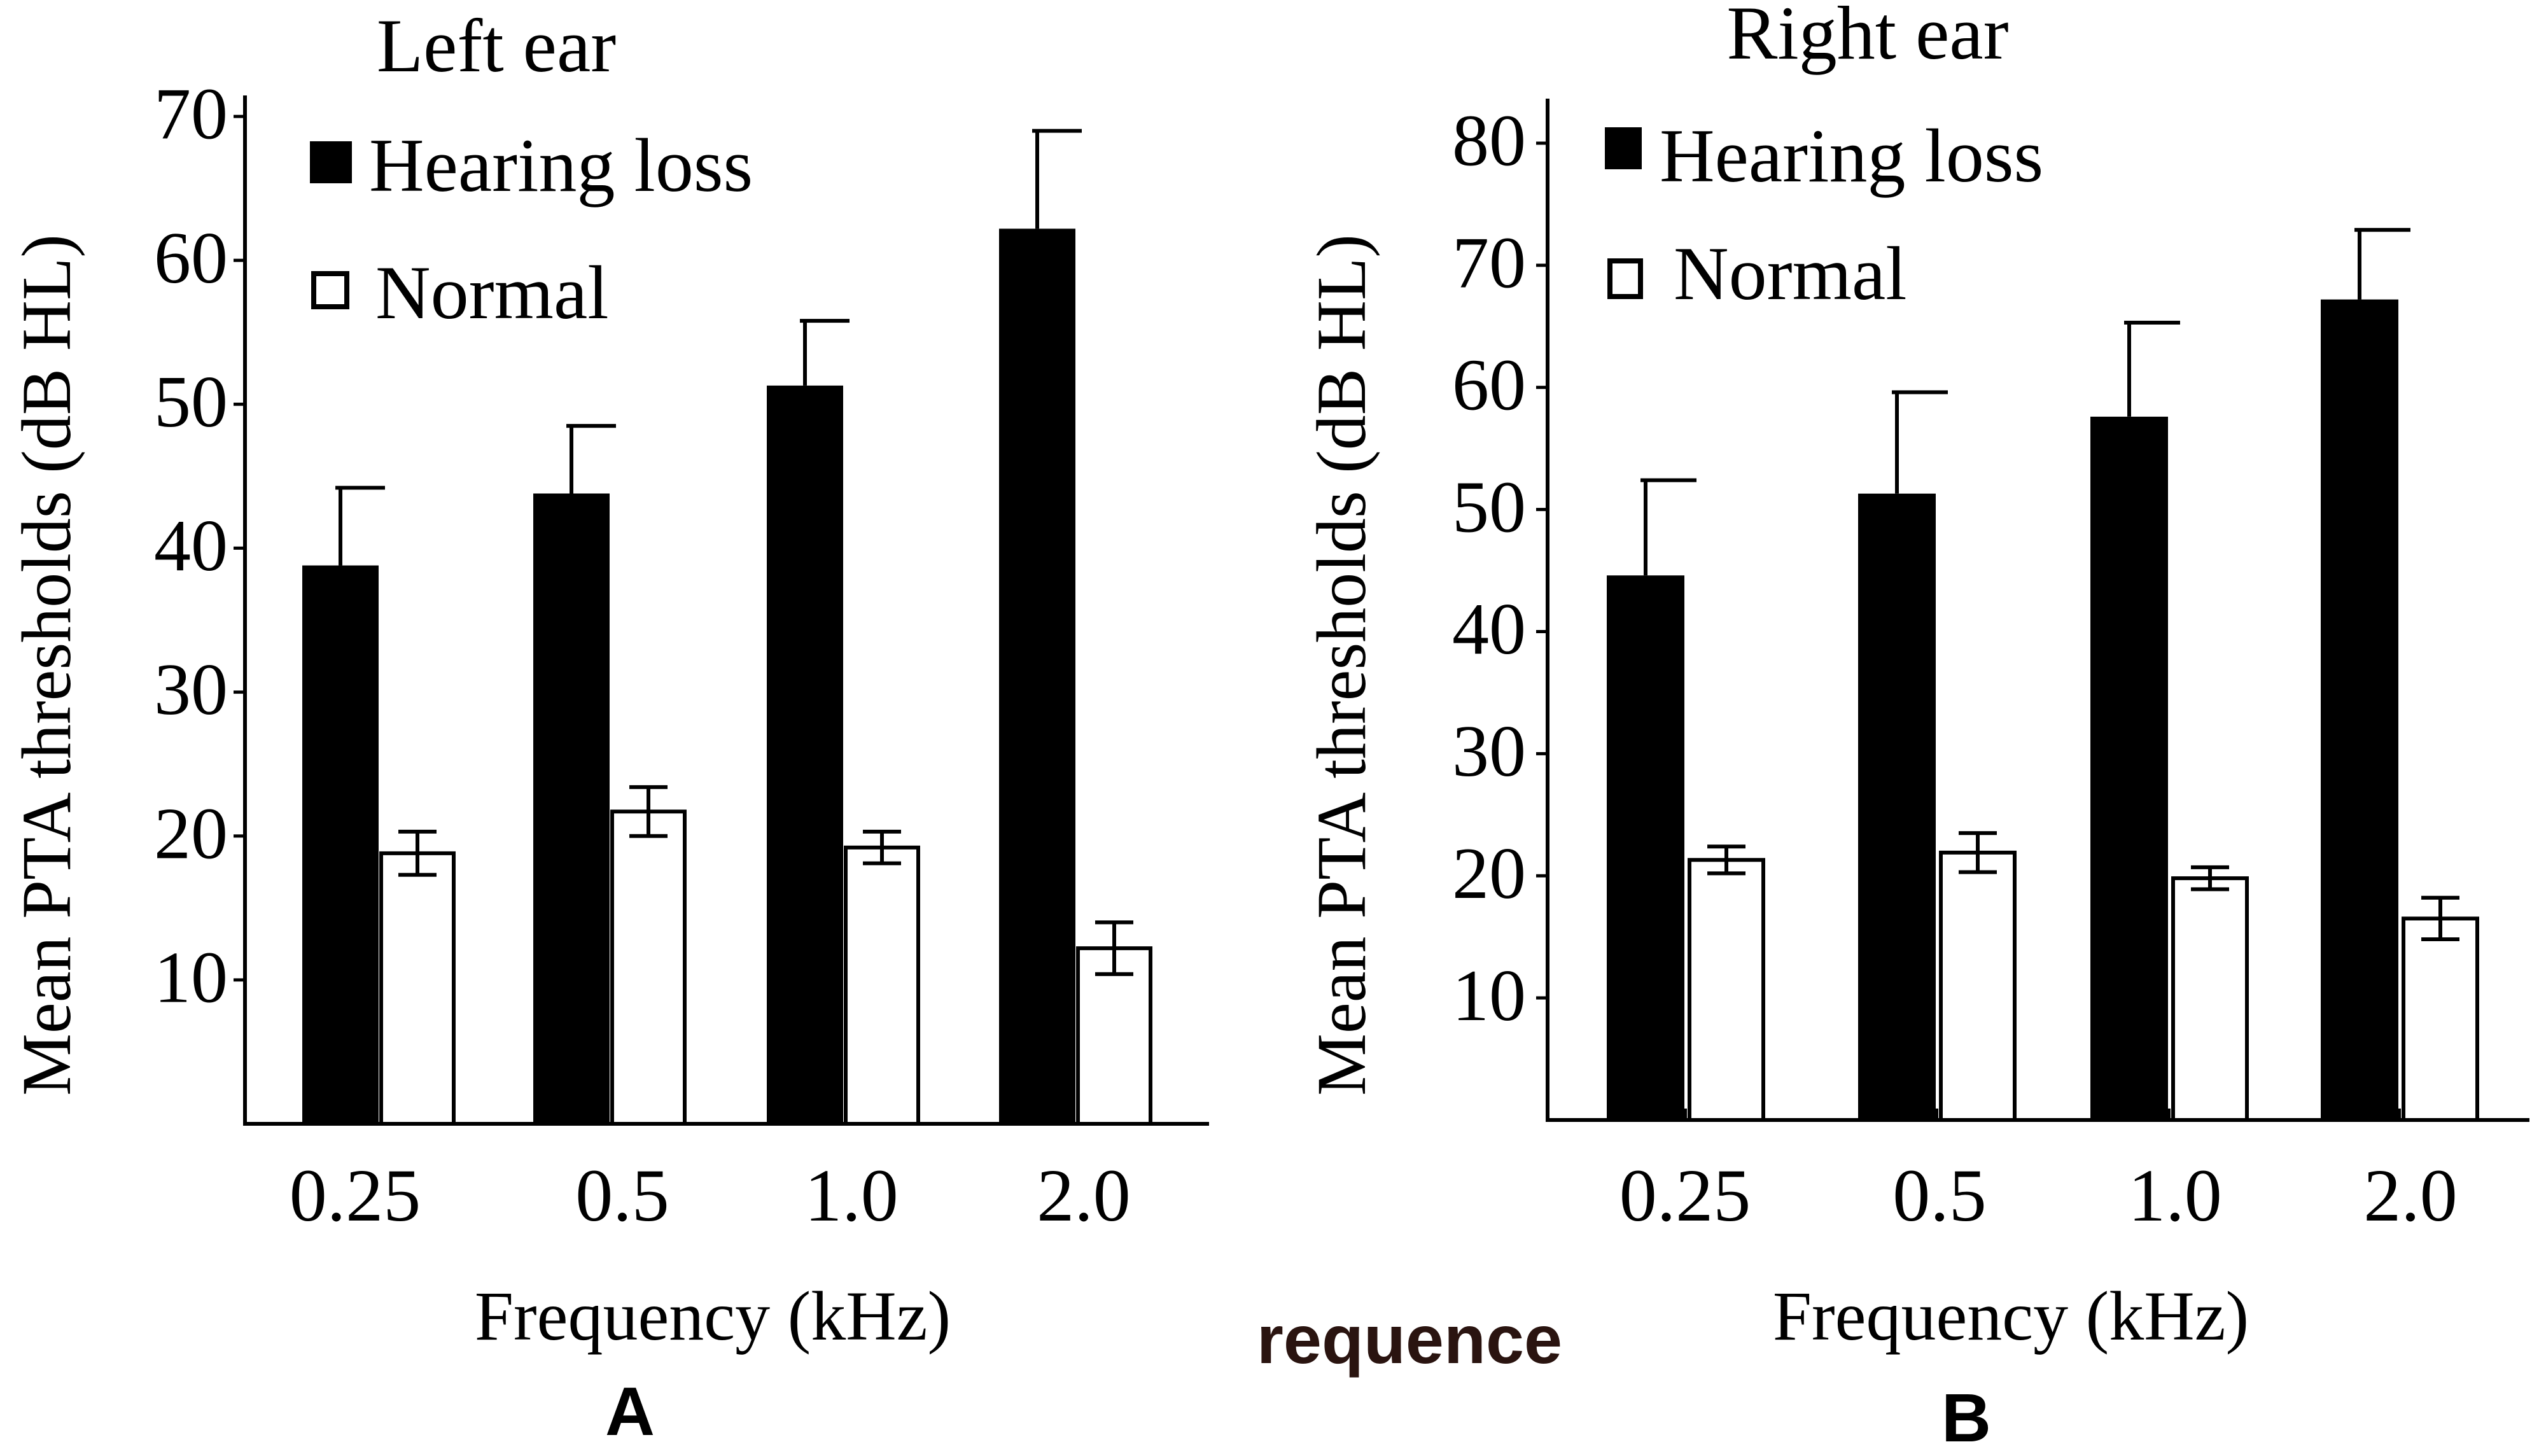 The width and height of the screenshot is (2532, 1456). Describe the element at coordinates (531, 229) in the screenshot. I see `panel-a-legend: Hearing loss Normal` at that location.